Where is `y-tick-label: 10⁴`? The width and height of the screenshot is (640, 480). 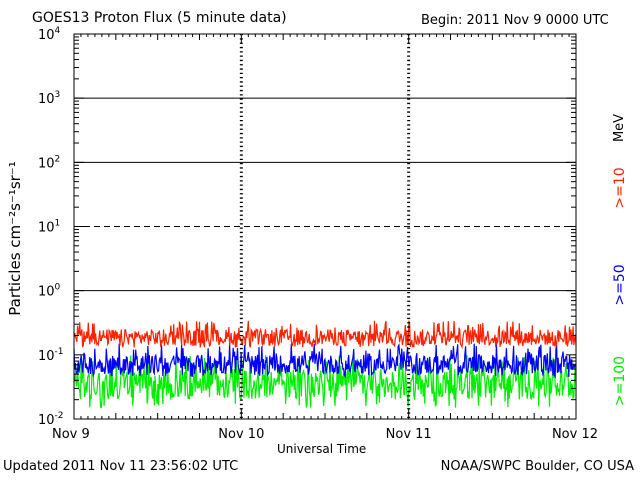
y-tick-label: 10⁴ is located at coordinates (49, 34).